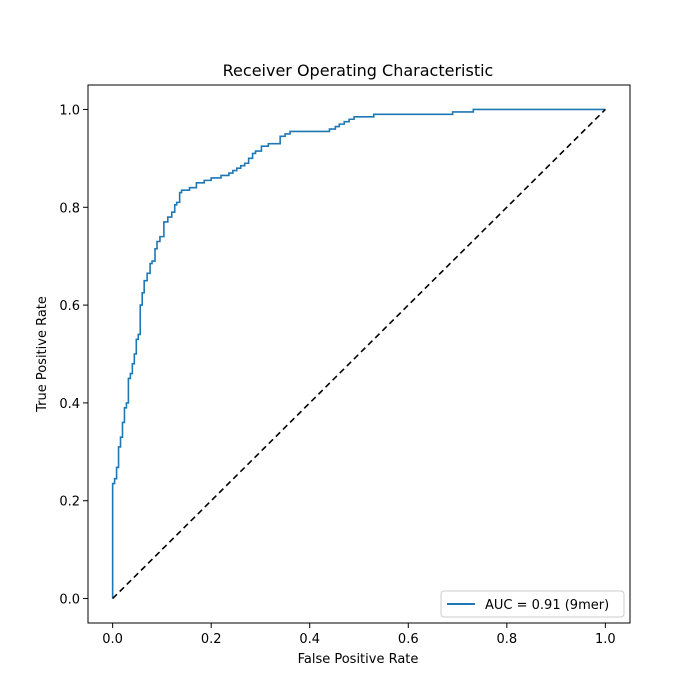 The image size is (700, 700). I want to click on y-tick-label: 0.8, so click(69, 208).